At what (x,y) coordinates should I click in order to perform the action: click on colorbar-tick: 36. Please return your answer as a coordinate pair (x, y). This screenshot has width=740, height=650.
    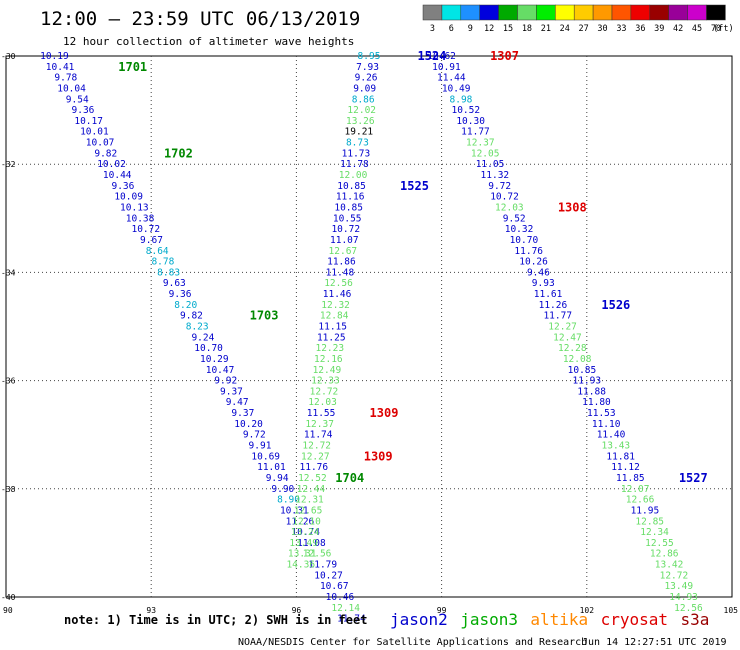
    Looking at the image, I should click on (640, 29).